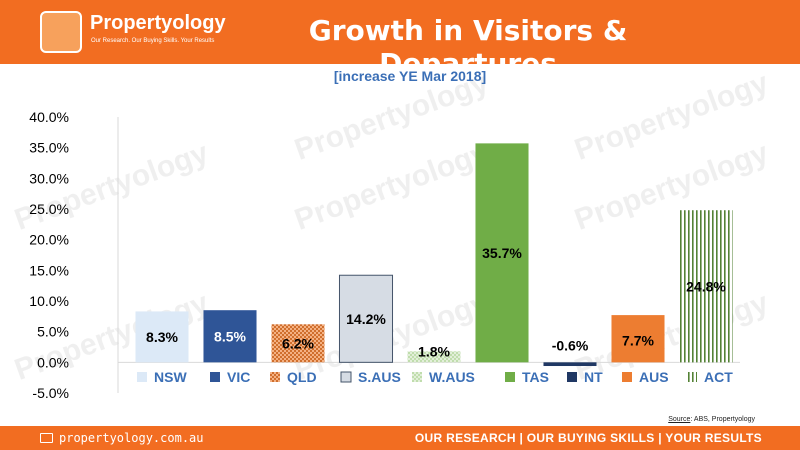  I want to click on brand-name: Propertyology, so click(158, 23).